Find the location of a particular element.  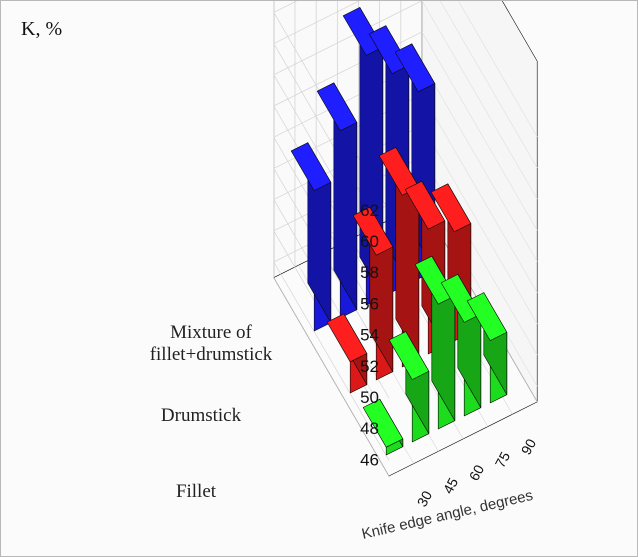

category-label: fillet+drumstick is located at coordinates (211, 354).